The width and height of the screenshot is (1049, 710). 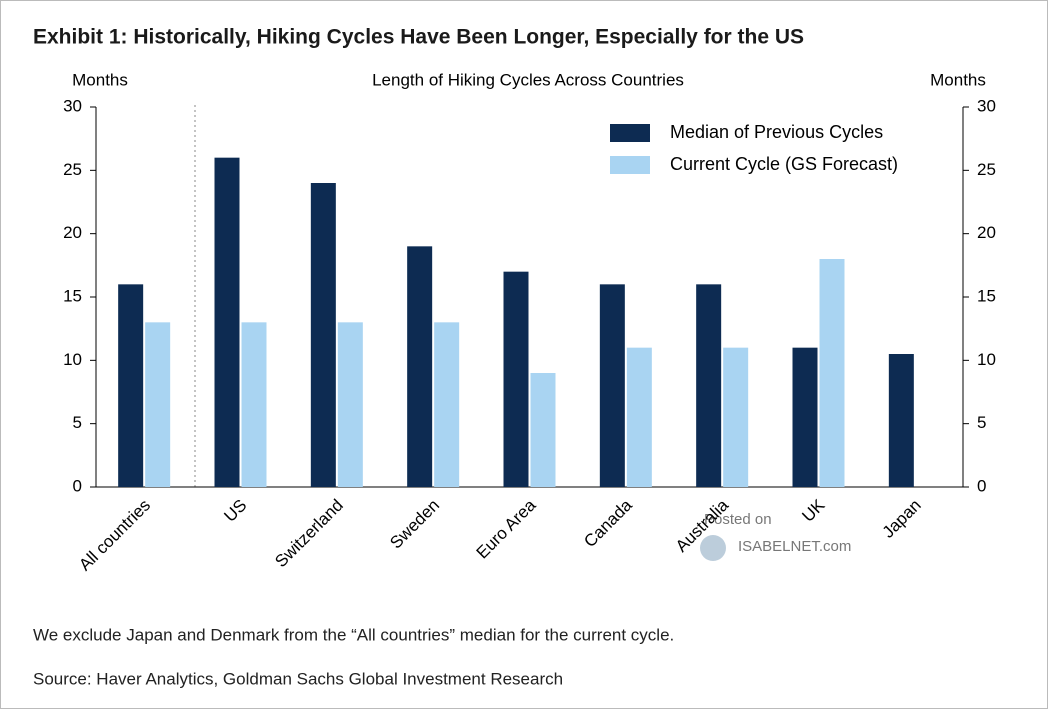 I want to click on y-tick-label: 5, so click(x=77, y=422).